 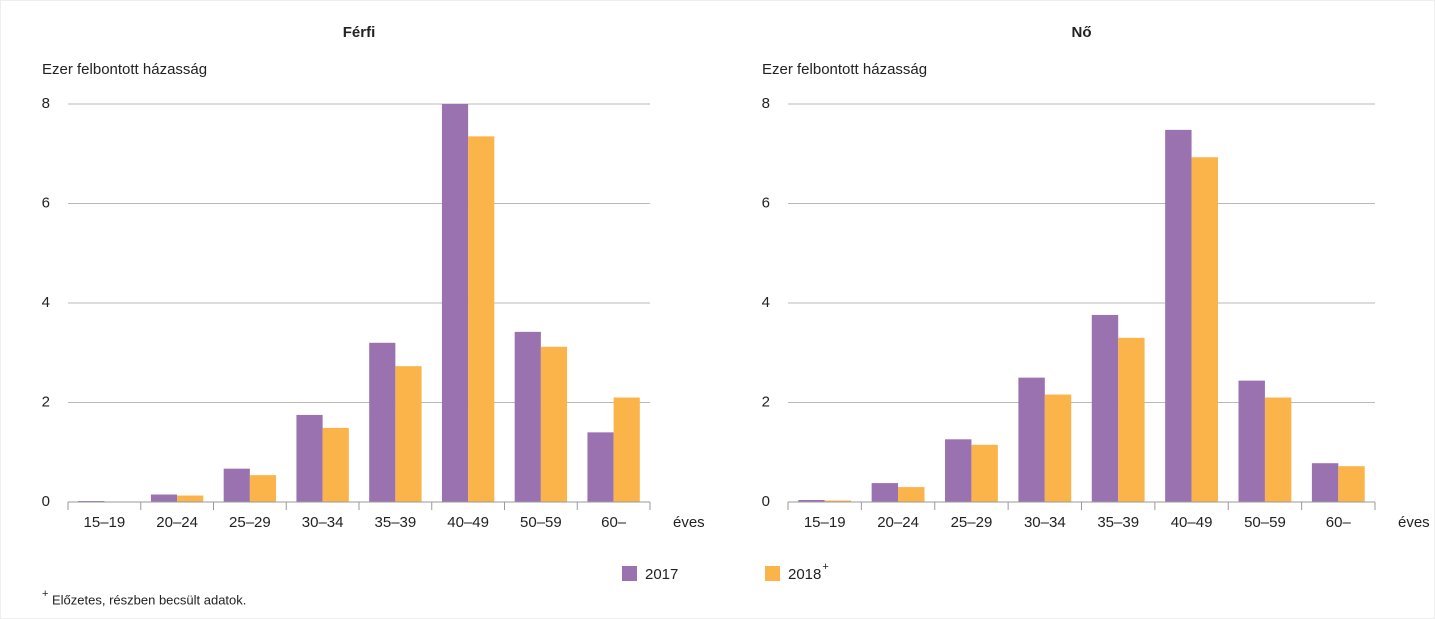 What do you see at coordinates (1082, 32) in the screenshot?
I see `chart-title: Nő` at bounding box center [1082, 32].